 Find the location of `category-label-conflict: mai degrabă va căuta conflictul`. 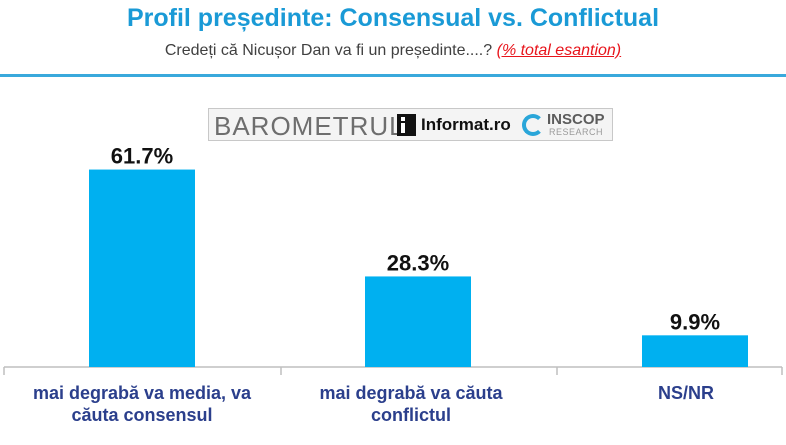

category-label-conflict: mai degrabă va căuta conflictul is located at coordinates (411, 404).